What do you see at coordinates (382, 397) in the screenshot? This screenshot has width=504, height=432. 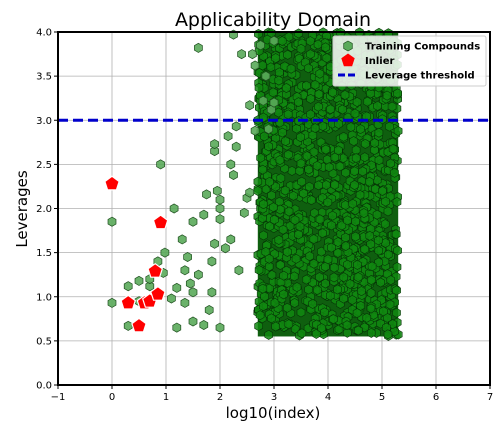 I see `x-tick-label: 5` at bounding box center [382, 397].